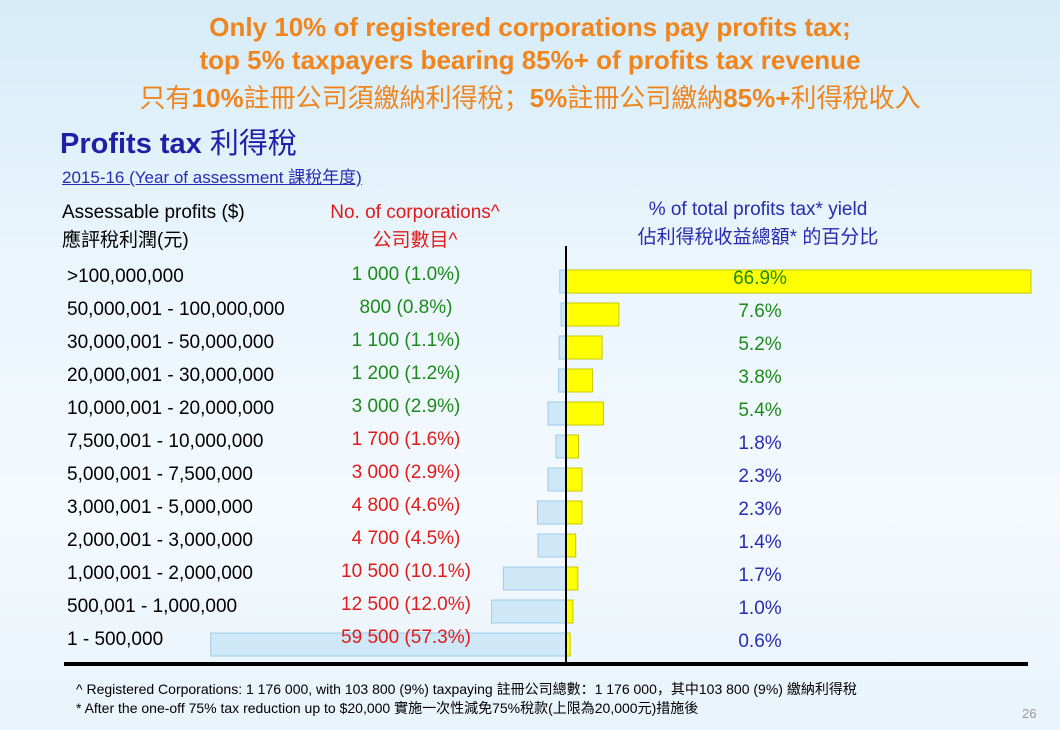 The width and height of the screenshot is (1060, 730). What do you see at coordinates (171, 375) in the screenshot?
I see `category-label: 20,000,001 - 30,000,000` at bounding box center [171, 375].